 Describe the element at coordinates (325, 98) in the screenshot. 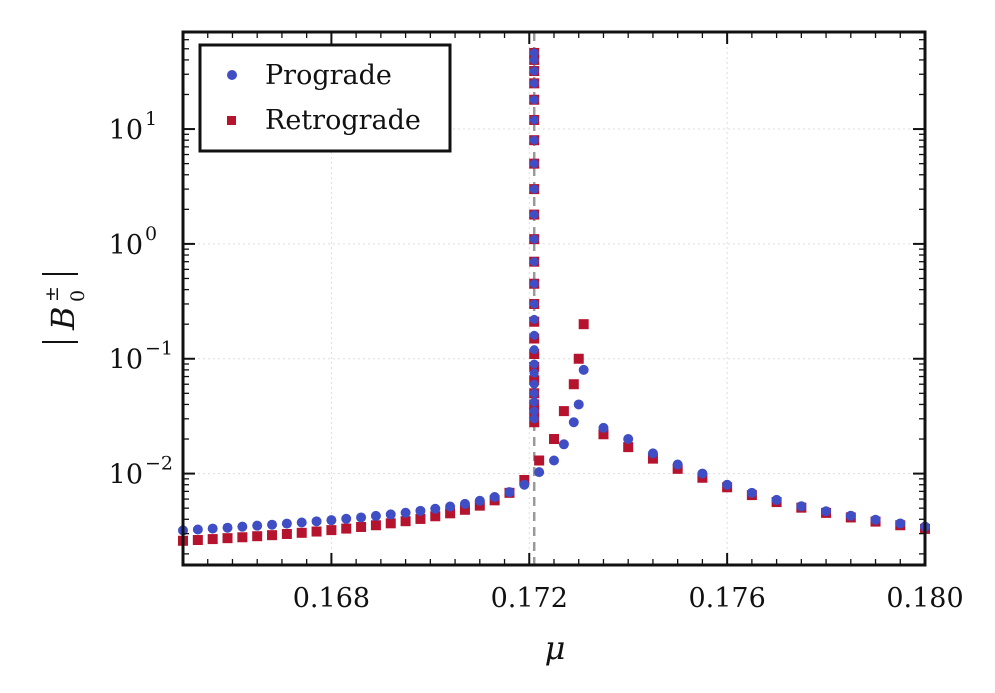

I see `legend-box` at that location.